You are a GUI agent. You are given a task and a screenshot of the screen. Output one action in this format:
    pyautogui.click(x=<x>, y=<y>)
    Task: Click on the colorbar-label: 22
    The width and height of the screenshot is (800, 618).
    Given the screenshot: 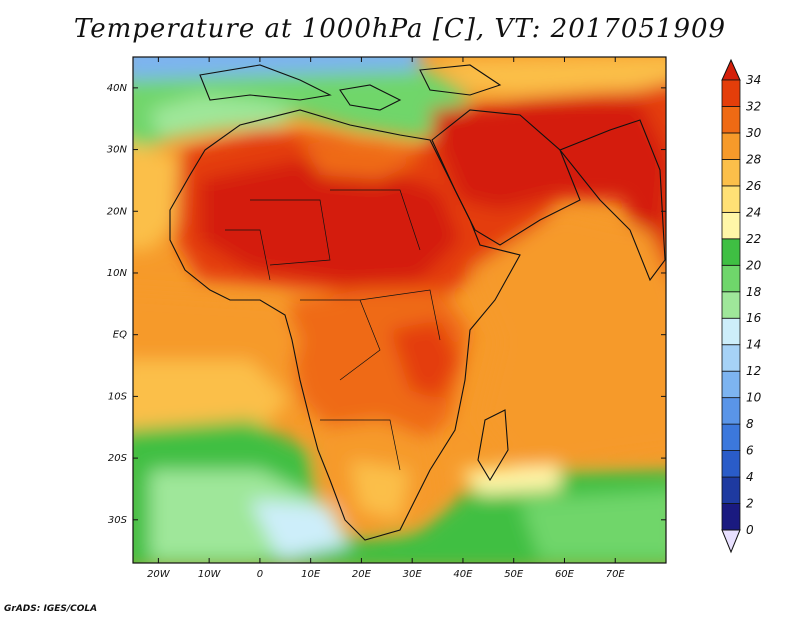 What is the action you would take?
    pyautogui.click(x=753, y=239)
    